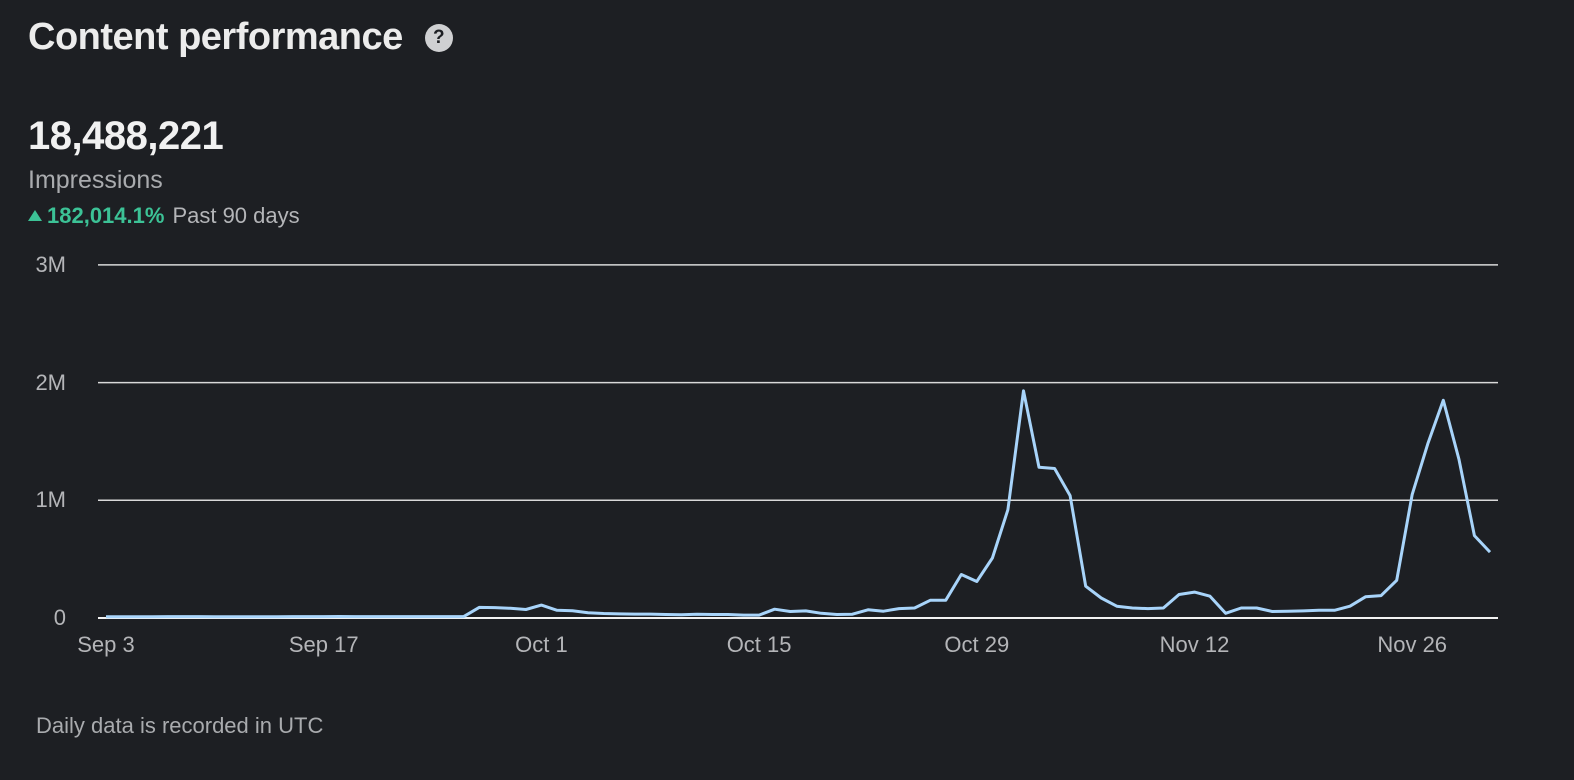  Describe the element at coordinates (180, 725) in the screenshot. I see `utc-footnote: Daily data is recorded in UTC` at that location.